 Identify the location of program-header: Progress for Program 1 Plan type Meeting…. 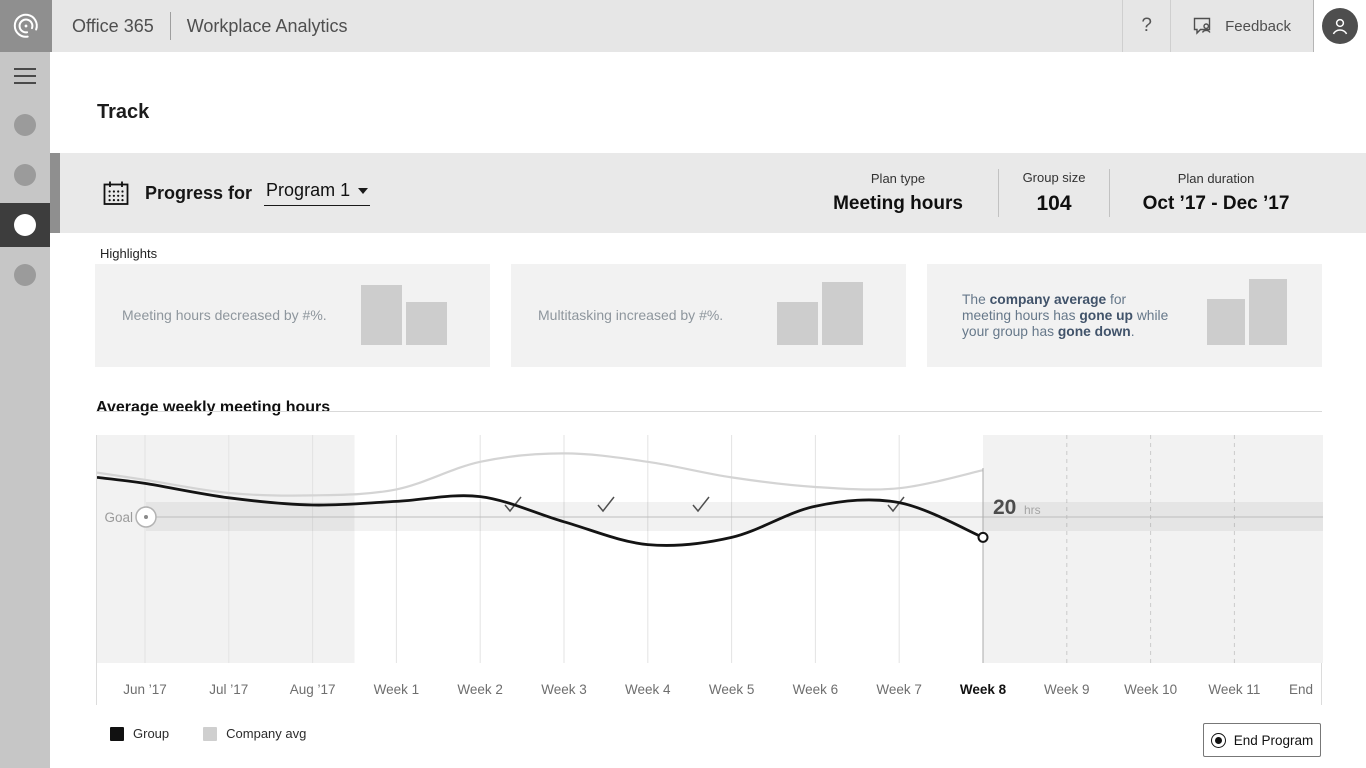
(713, 193).